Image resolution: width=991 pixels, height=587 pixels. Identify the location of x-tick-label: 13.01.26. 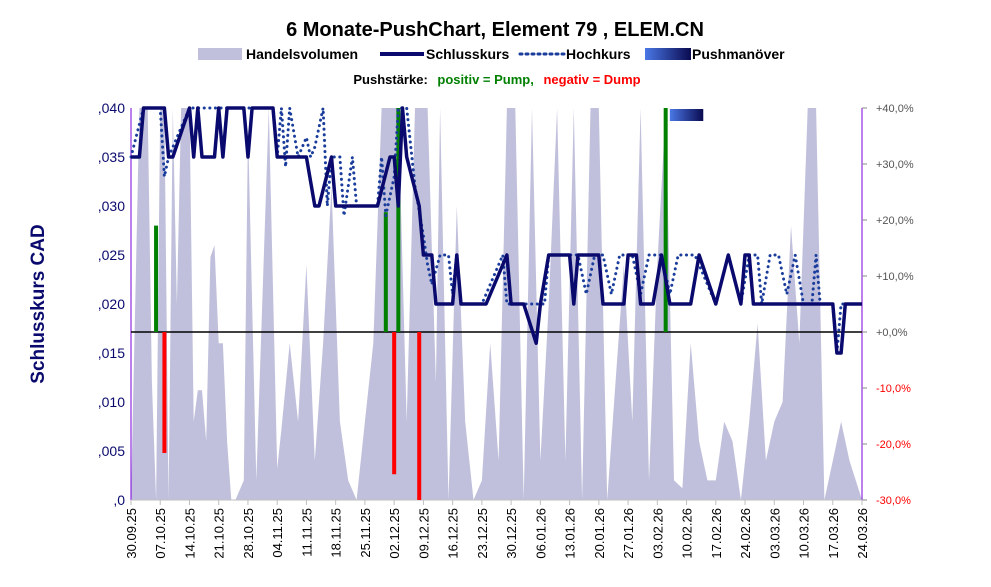
(570, 533).